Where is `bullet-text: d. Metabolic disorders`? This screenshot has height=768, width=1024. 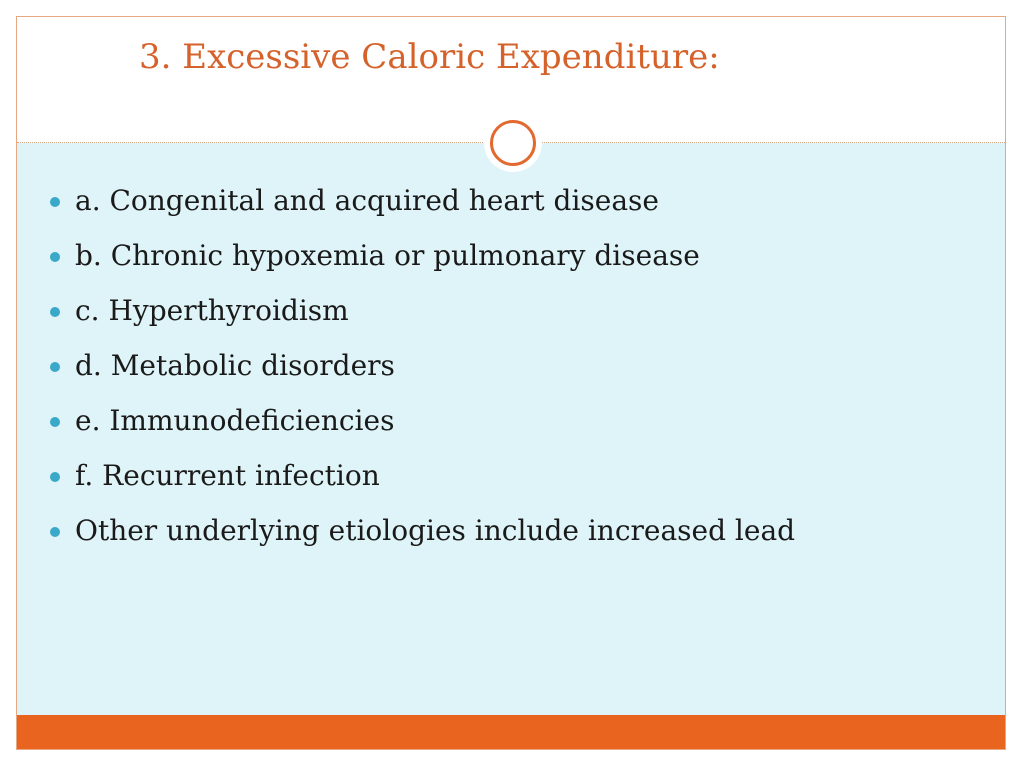
bullet-text: d. Metabolic disorders is located at coordinates (235, 365).